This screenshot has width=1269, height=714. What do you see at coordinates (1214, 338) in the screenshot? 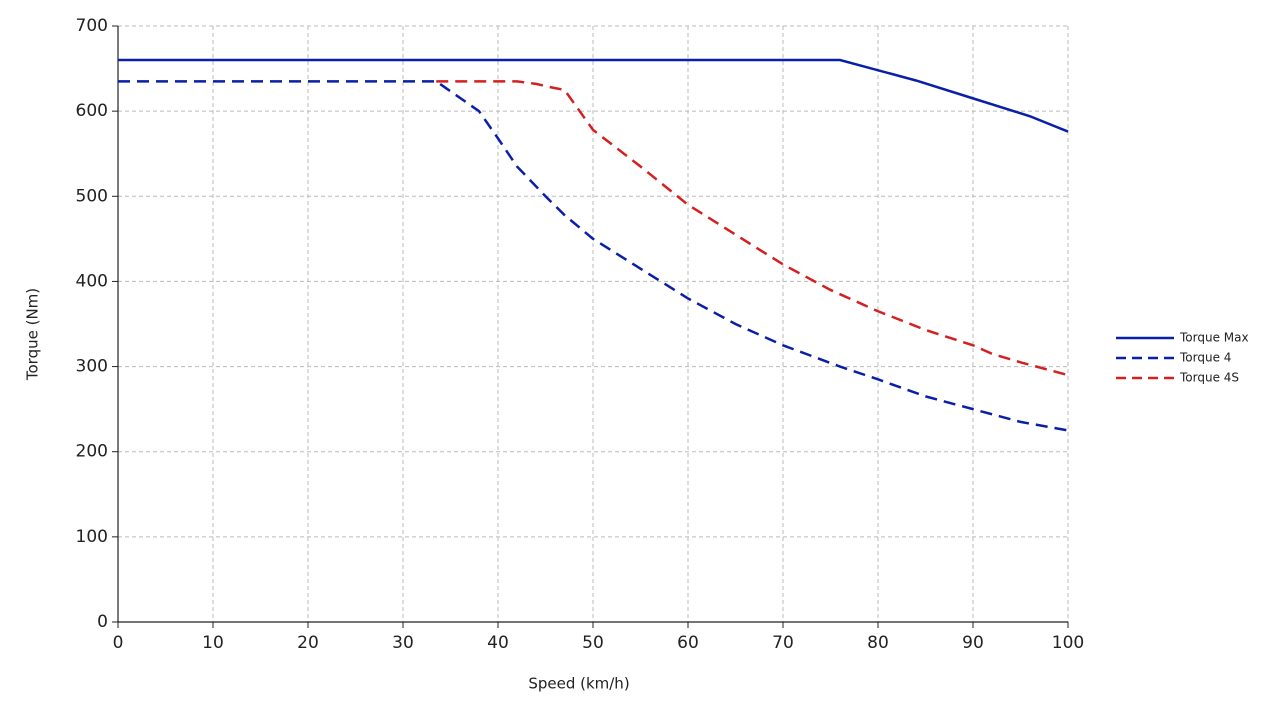
I see `legend-label: Torque Max` at bounding box center [1214, 338].